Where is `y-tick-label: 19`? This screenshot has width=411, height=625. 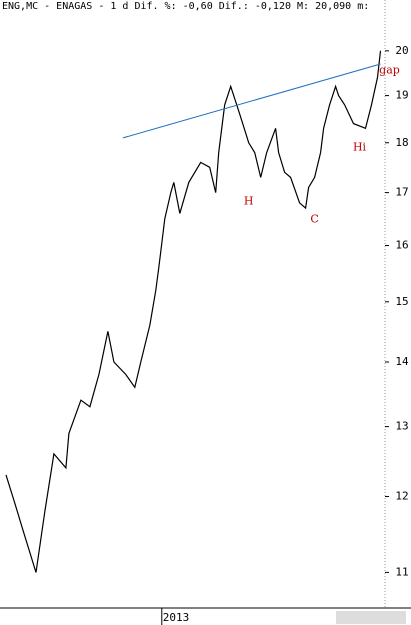
y-tick-label: 19 is located at coordinates (401, 95).